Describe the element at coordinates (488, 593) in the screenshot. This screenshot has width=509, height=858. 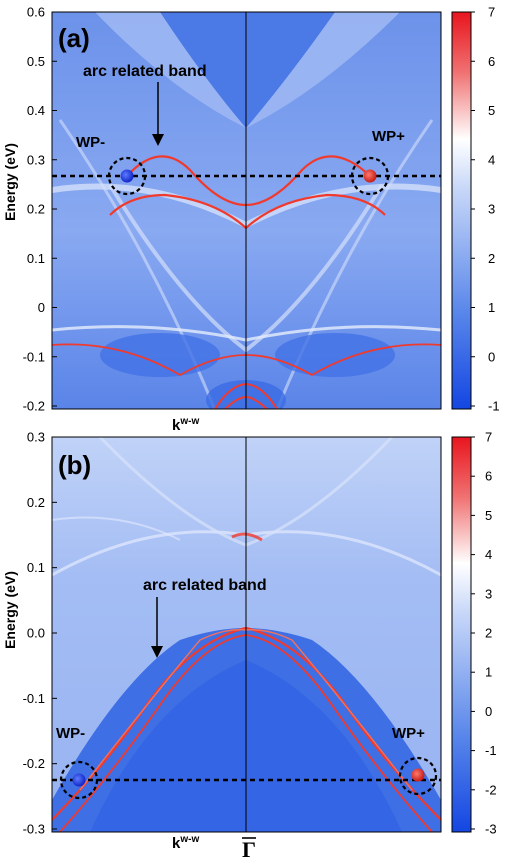
I see `colorbar-tick-b-label: 3` at that location.